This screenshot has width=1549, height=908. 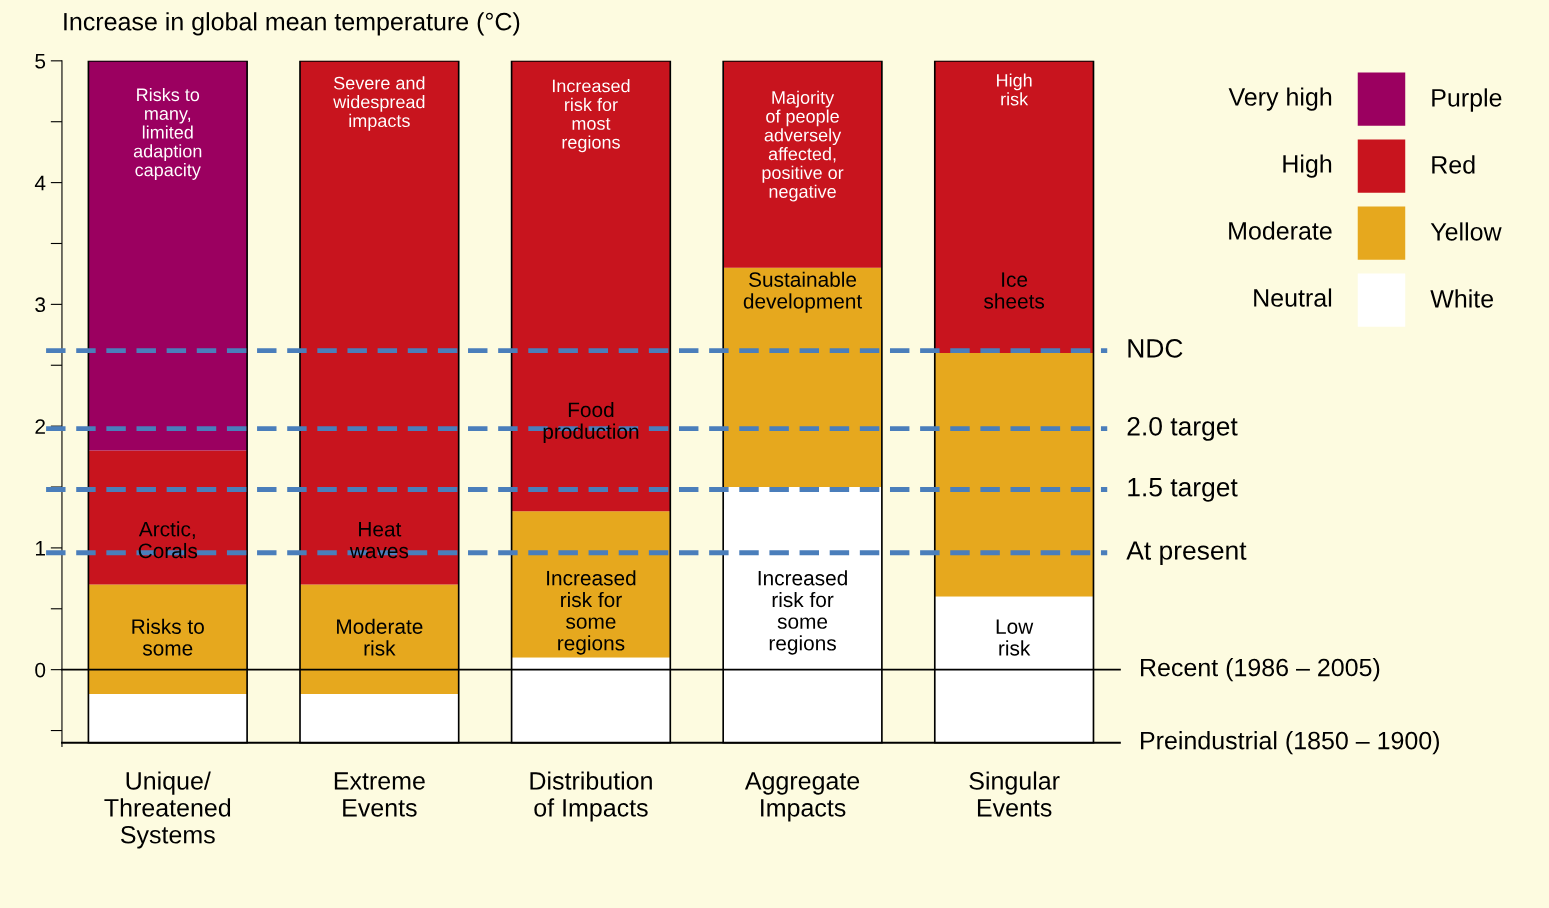 What do you see at coordinates (379, 794) in the screenshot?
I see `x-tick-label: Extreme Events` at bounding box center [379, 794].